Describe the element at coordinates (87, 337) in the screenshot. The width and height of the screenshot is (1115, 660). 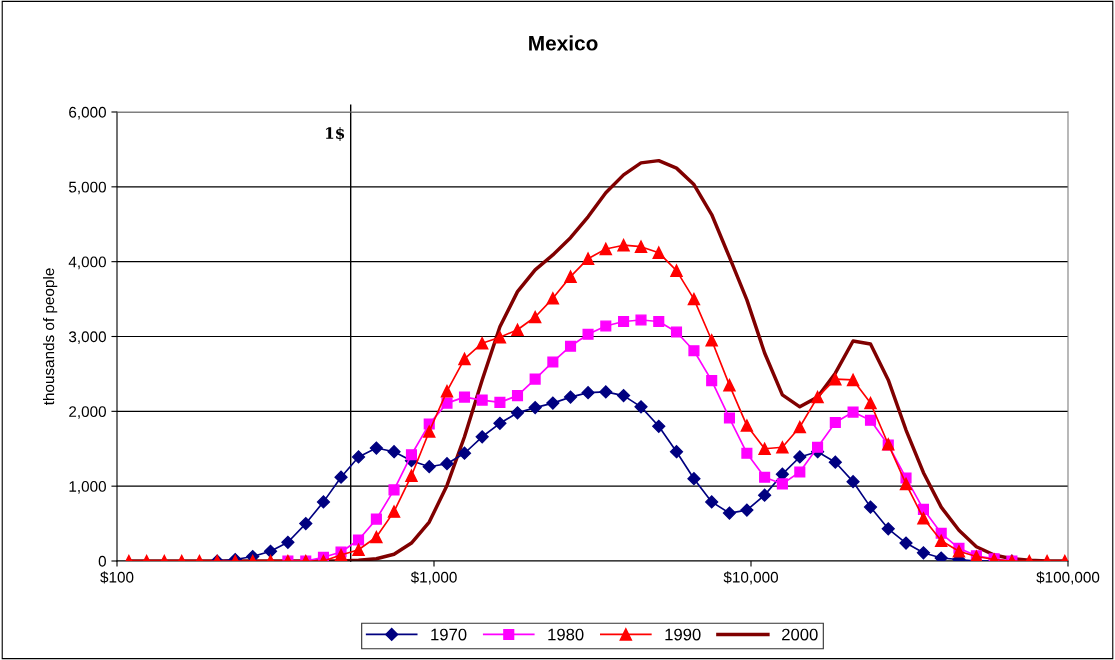
I see `y-tick-label: 3,000` at that location.